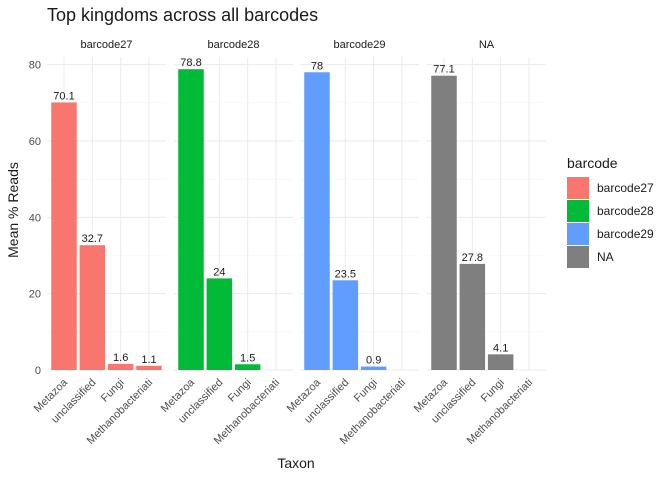 The width and height of the screenshot is (672, 480). Describe the element at coordinates (443, 70) in the screenshot. I see `data-label: 77.1` at that location.